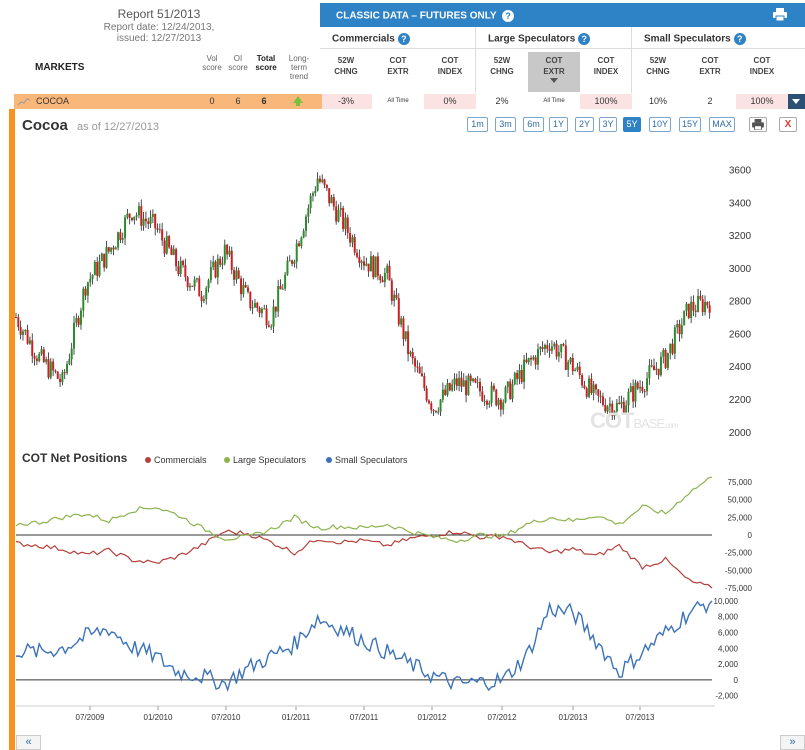 Image resolution: width=805 pixels, height=750 pixels. What do you see at coordinates (634, 421) in the screenshot?
I see `cotbase-watermark: COTBASE.com` at bounding box center [634, 421].